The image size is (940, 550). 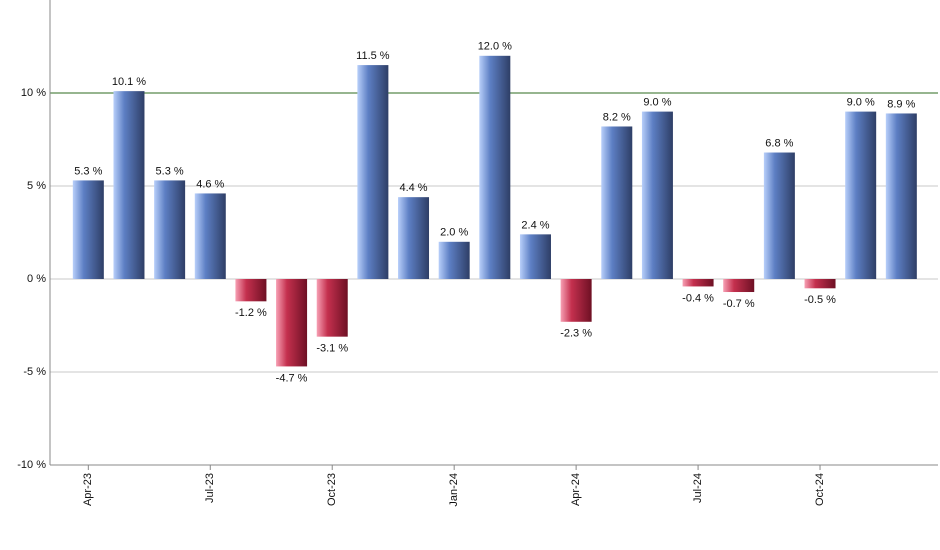 What do you see at coordinates (251, 313) in the screenshot?
I see `value-label: -1.2 %` at bounding box center [251, 313].